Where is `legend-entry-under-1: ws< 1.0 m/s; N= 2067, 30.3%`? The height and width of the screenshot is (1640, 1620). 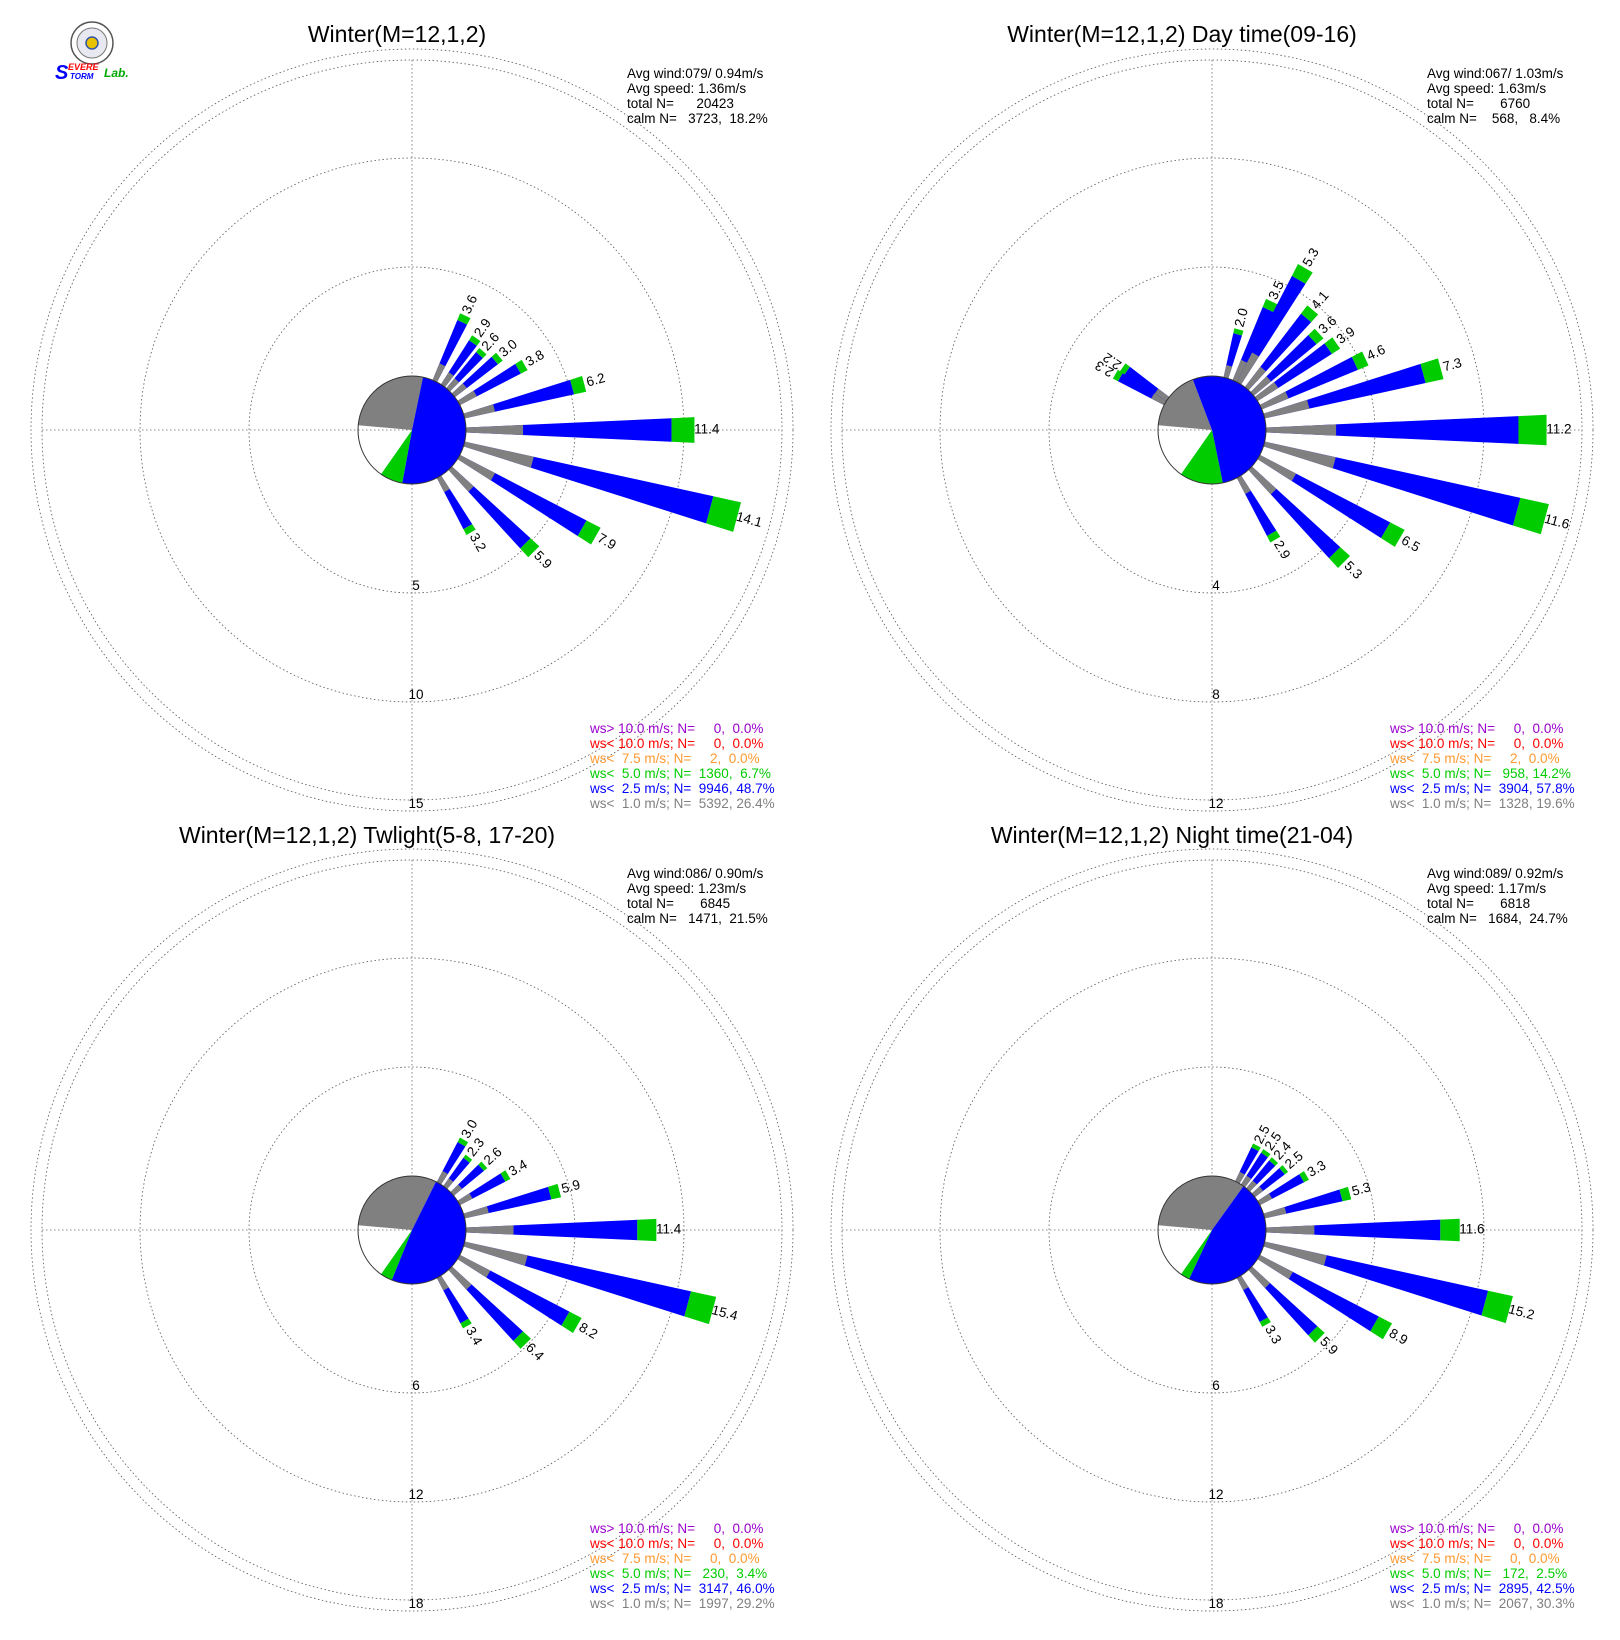
legend-entry-under-1: ws< 1.0 m/s; N= 2067, 30.3% is located at coordinates (1482, 1603).